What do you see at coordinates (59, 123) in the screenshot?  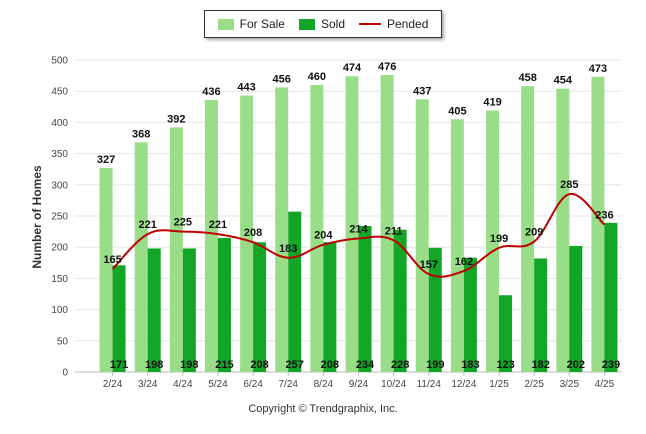 I see `y-tick-label: 400` at bounding box center [59, 123].